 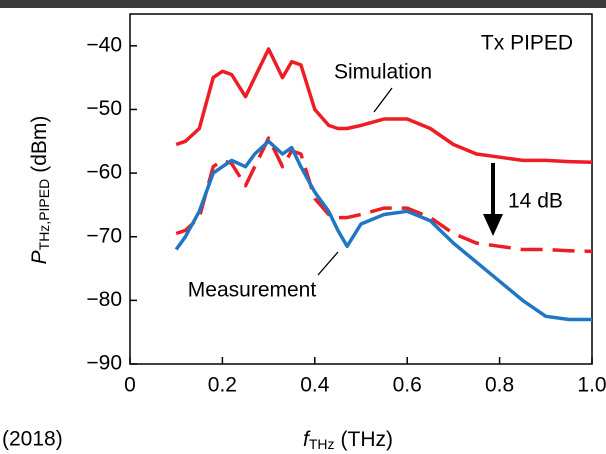 What do you see at coordinates (322, 444) in the screenshot?
I see `x-label-sub: THz` at bounding box center [322, 444].